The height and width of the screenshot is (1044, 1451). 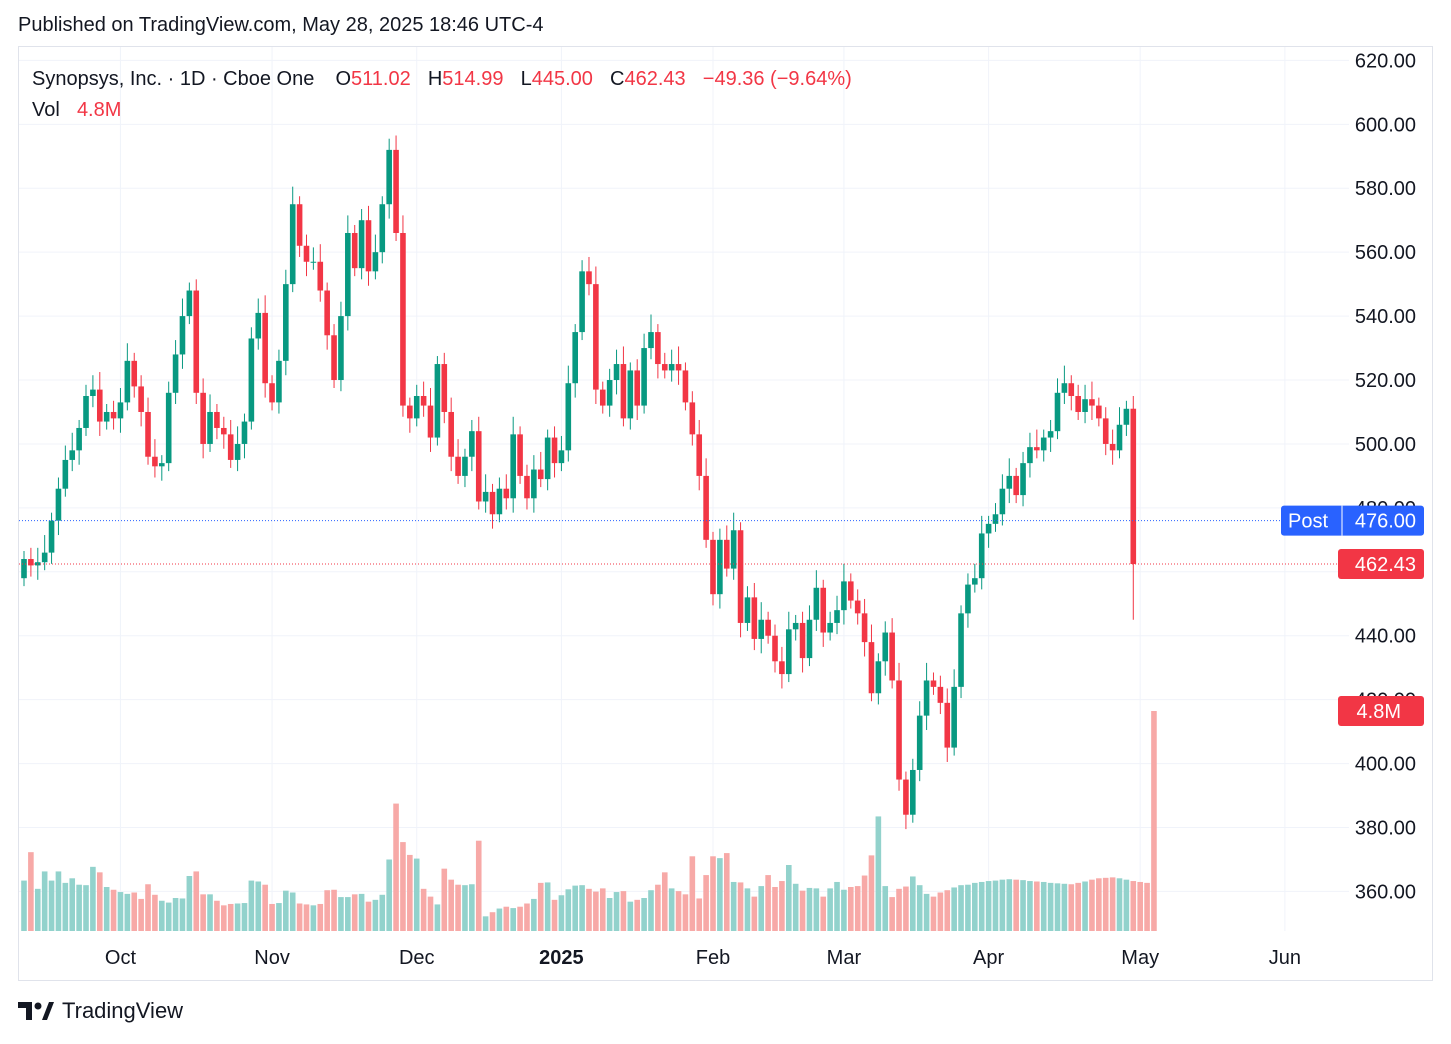 What do you see at coordinates (1385, 765) in the screenshot?
I see `y-axis-tick-label: 400.00` at bounding box center [1385, 765].